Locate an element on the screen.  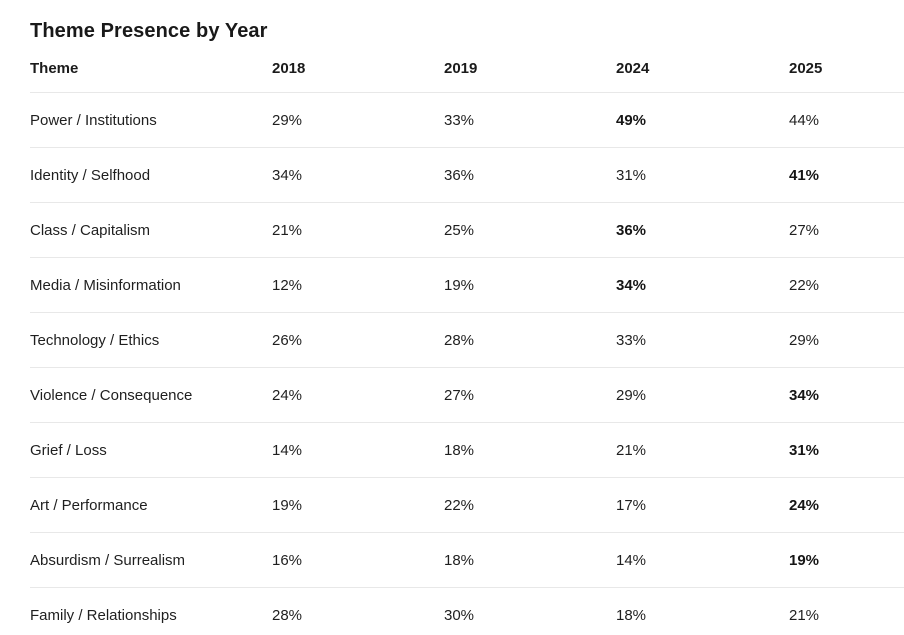
table-header-row: Theme 2018 2019 2024 2025 is located at coordinates (467, 69).